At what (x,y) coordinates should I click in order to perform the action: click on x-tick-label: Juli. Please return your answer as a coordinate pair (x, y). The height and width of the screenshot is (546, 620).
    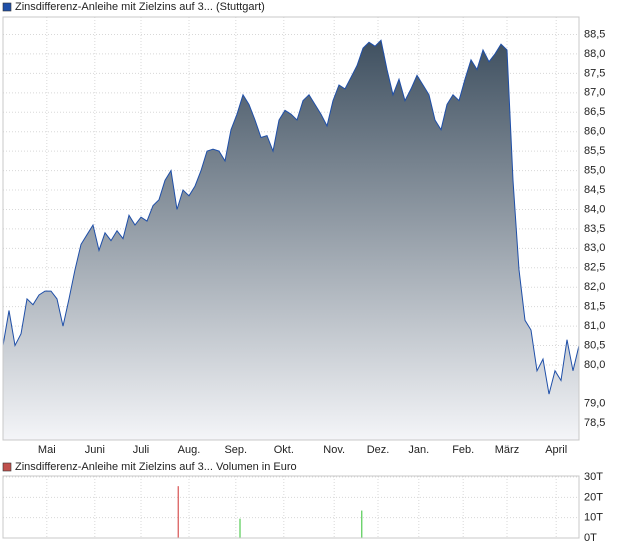
    Looking at the image, I should click on (141, 450).